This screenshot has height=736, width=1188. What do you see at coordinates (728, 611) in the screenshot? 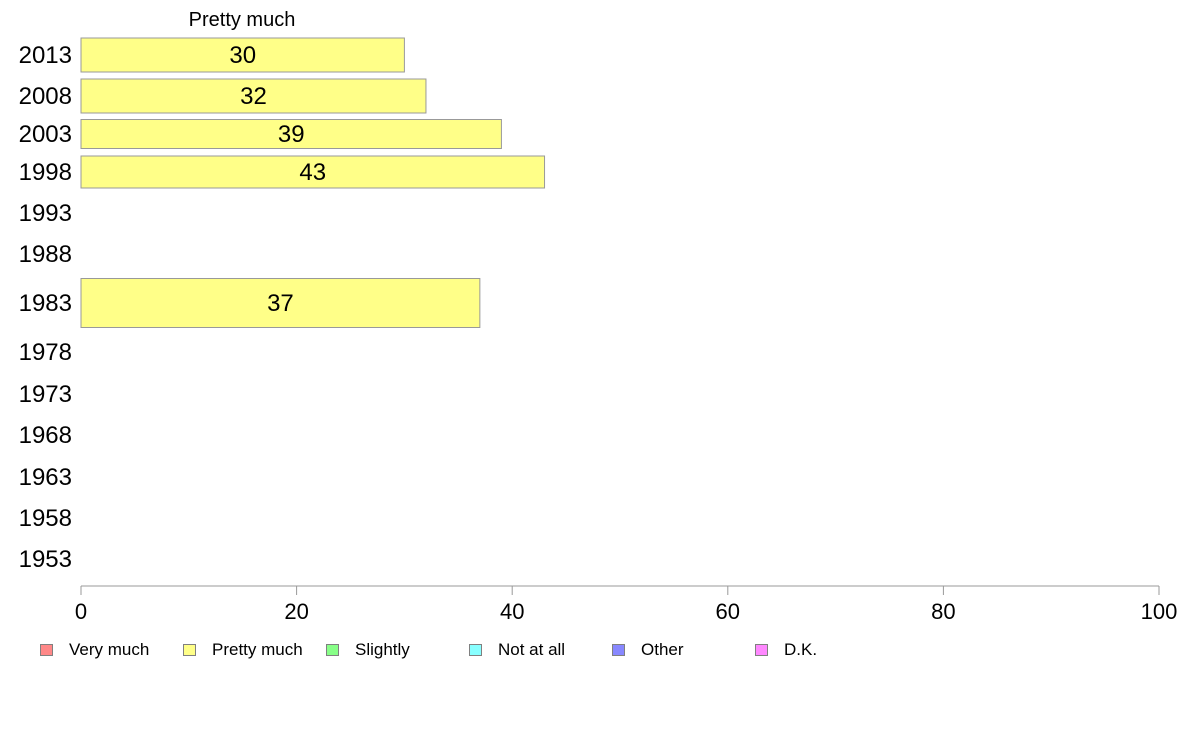
I see `x-tick-label: 60` at bounding box center [728, 611].